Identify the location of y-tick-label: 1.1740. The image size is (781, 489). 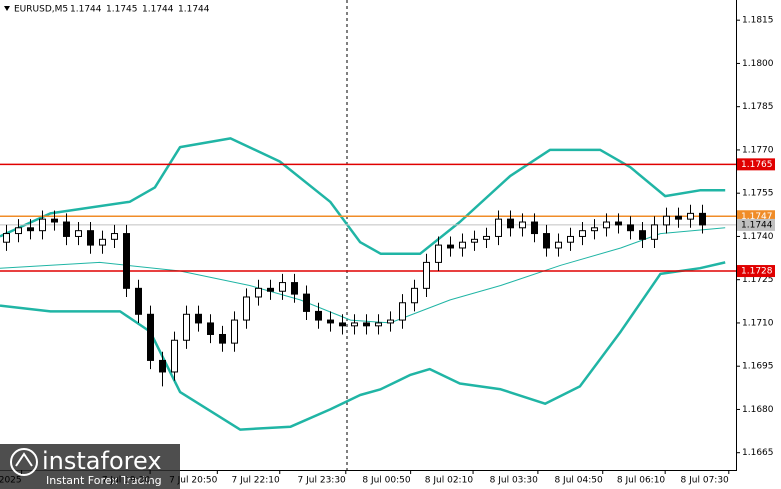
(758, 237).